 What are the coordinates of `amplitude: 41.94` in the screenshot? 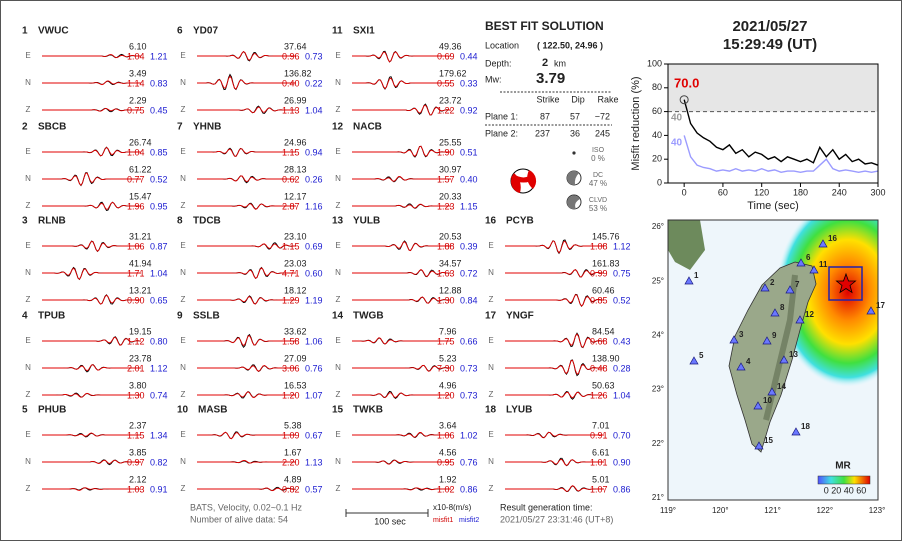 It's located at (140, 263).